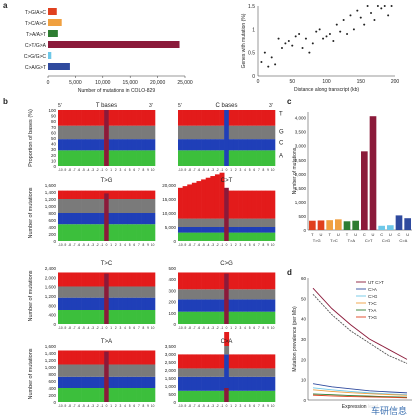 The height and width of the screenshot is (420, 420). I want to click on position-tick: 5, so click(130, 406).